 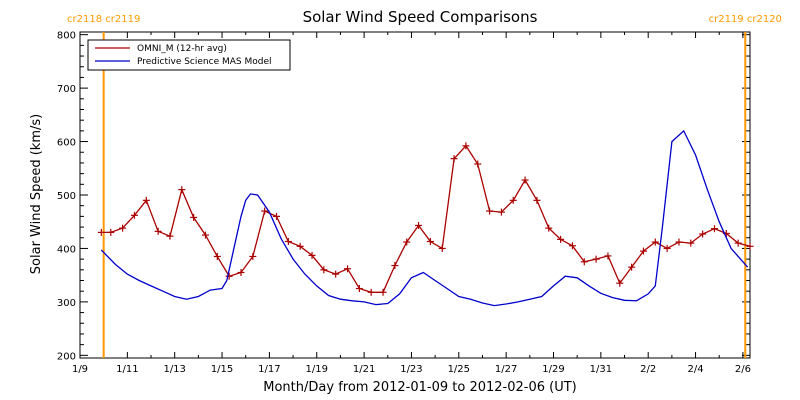 What do you see at coordinates (66, 249) in the screenshot?
I see `y-tick-label: 400` at bounding box center [66, 249].